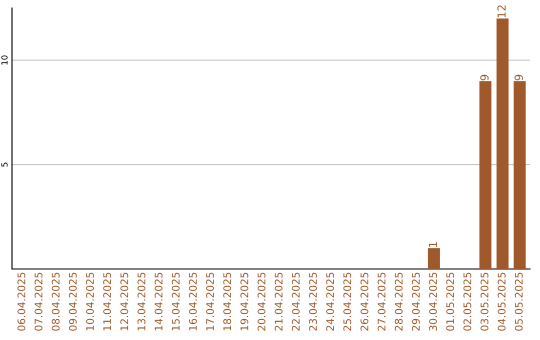  Describe the element at coordinates (501, 11) in the screenshot. I see `data-label: 12` at that location.